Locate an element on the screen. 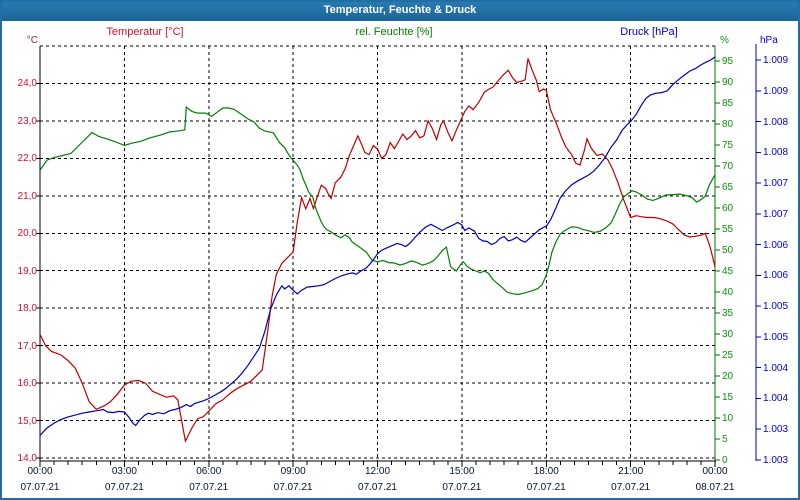  x-axis-time-label: 03:00 is located at coordinates (124, 471).